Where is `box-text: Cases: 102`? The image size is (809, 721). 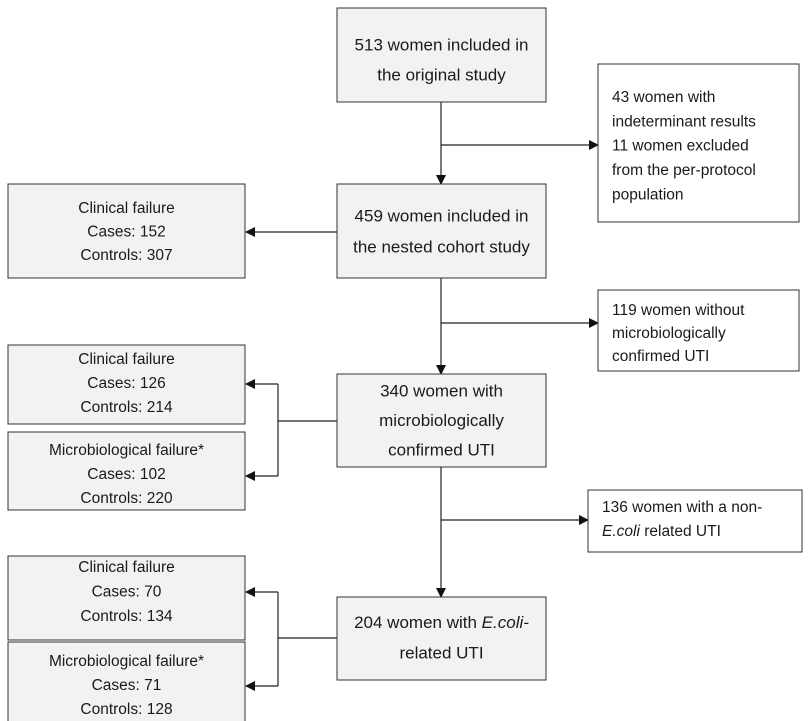 box-text: Cases: 102 is located at coordinates (126, 474).